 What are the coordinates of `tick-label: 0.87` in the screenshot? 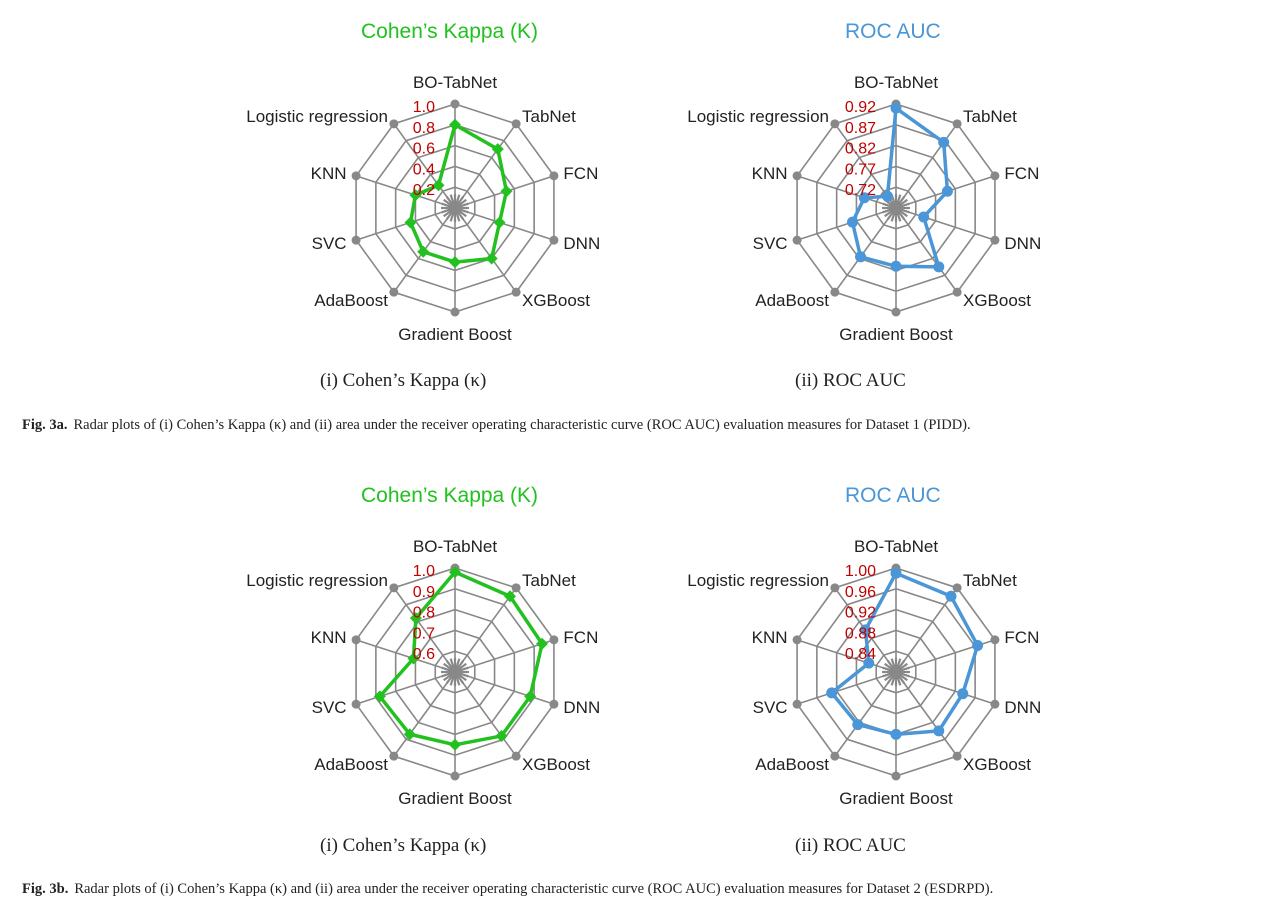 It's located at (860, 128).